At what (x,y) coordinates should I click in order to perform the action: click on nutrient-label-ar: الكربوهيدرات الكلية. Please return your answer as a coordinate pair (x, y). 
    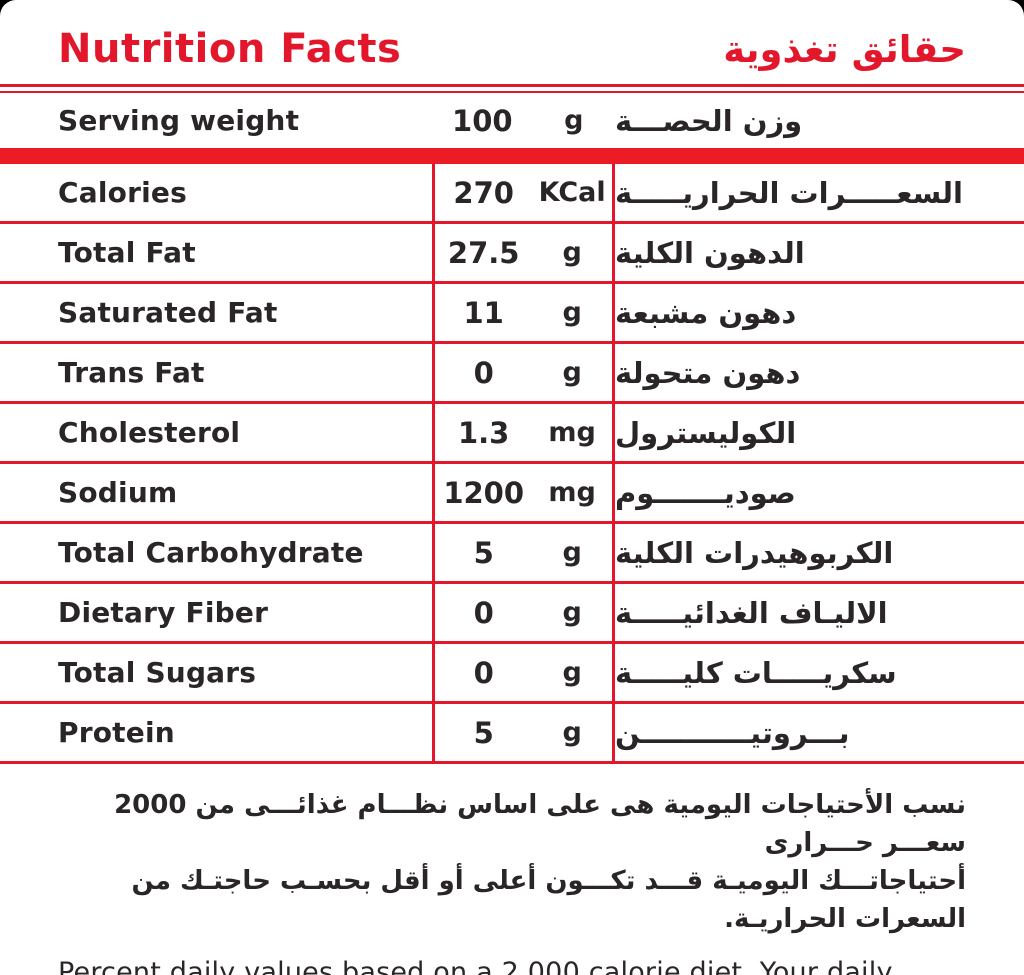
    Looking at the image, I should click on (754, 552).